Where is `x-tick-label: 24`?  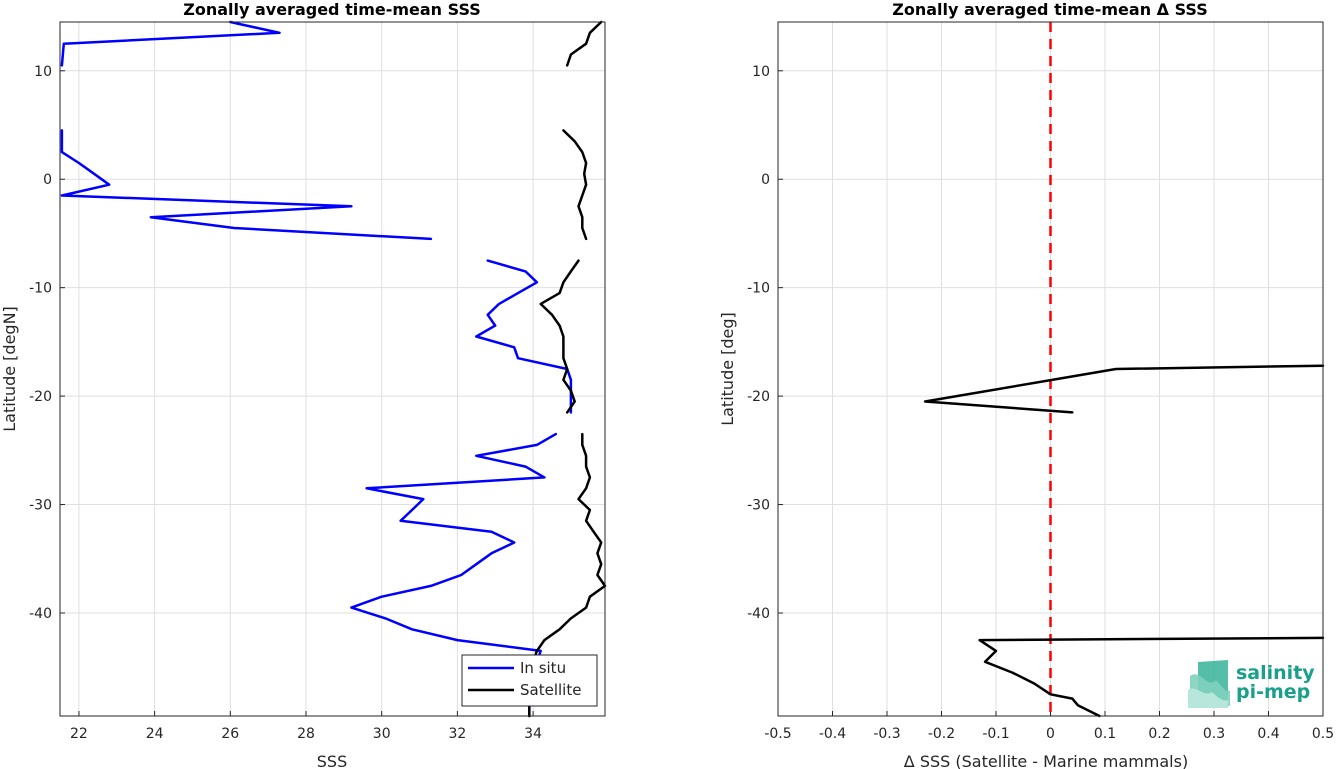
x-tick-label: 24 is located at coordinates (155, 734).